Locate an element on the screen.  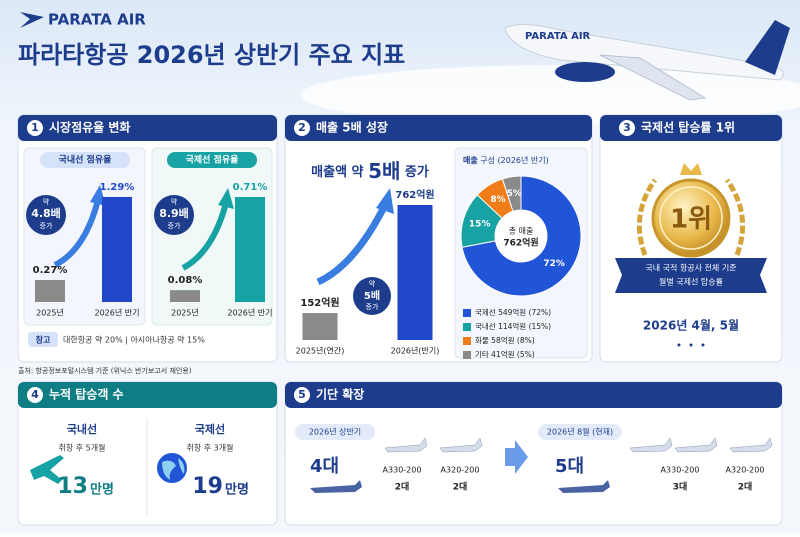
passenger-value: 19 is located at coordinates (207, 486).